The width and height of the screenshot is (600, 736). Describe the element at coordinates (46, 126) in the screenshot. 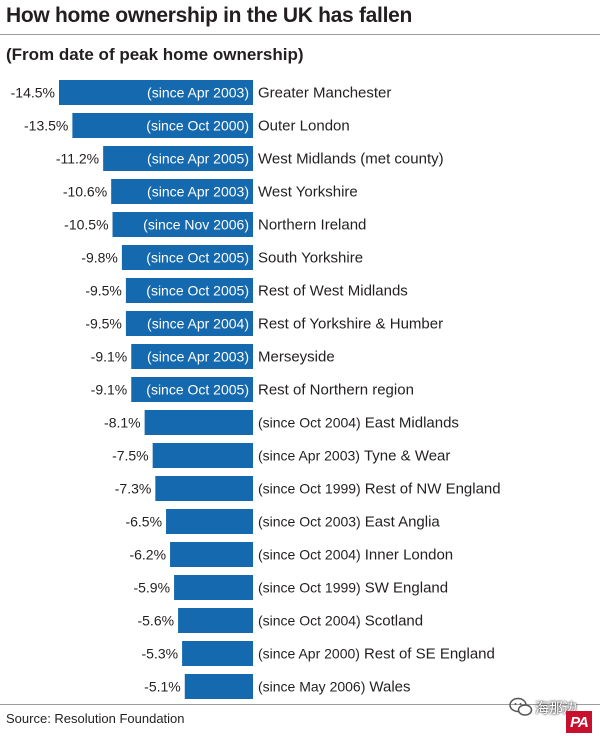

I see `value-label: -13.5%` at that location.